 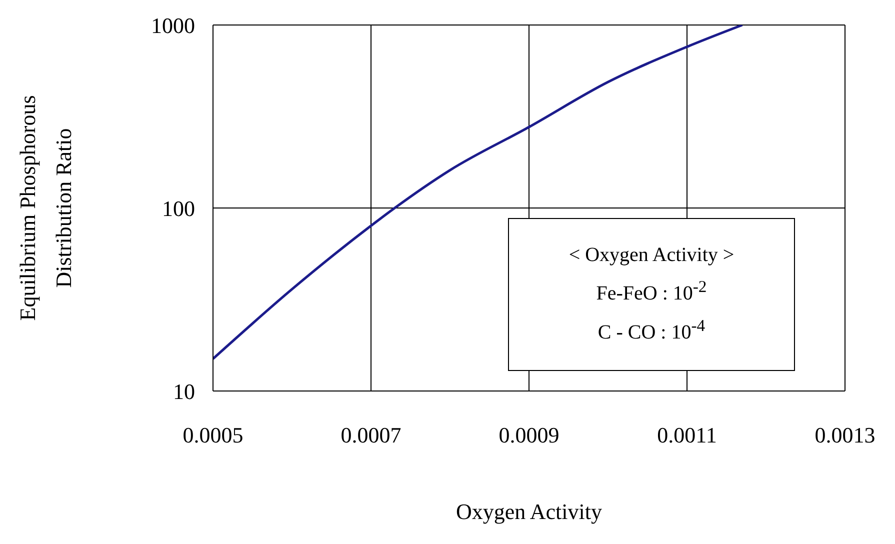 What do you see at coordinates (845, 435) in the screenshot?
I see `x-tick-label: 0.0013` at bounding box center [845, 435].